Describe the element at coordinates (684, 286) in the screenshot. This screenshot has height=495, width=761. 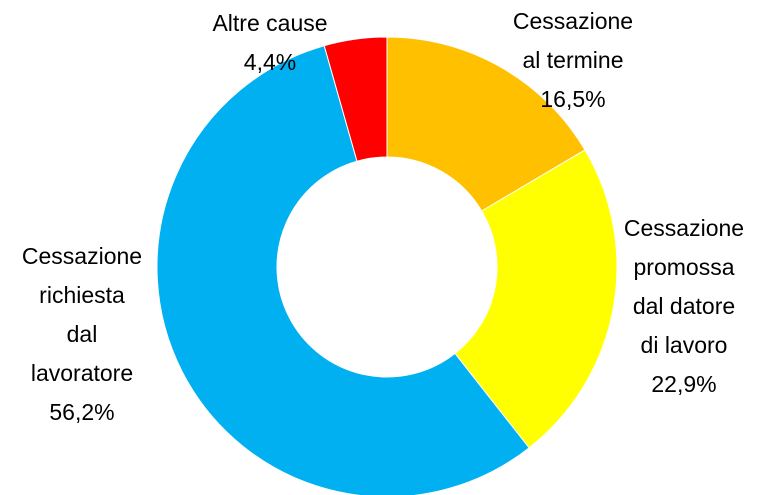
I see `category-label: Cessazione promossa dal datore di lavoro` at that location.